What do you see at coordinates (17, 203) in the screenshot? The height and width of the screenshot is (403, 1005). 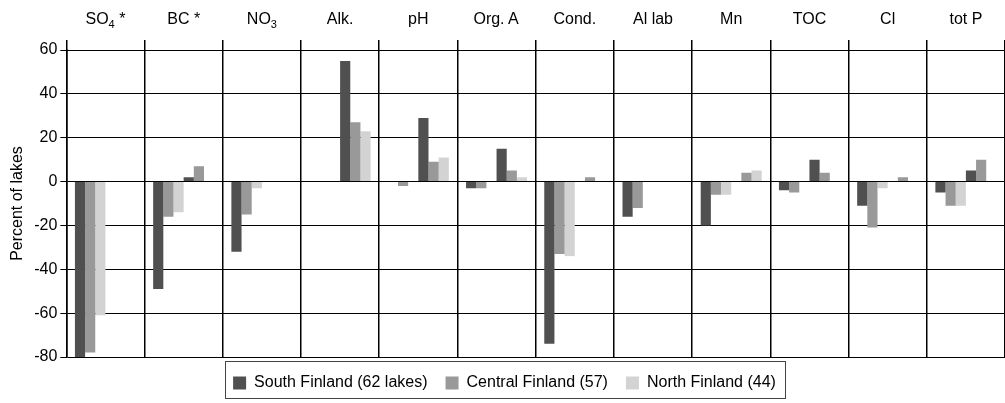 I see `y-axis-title: Percent of lakes` at bounding box center [17, 203].